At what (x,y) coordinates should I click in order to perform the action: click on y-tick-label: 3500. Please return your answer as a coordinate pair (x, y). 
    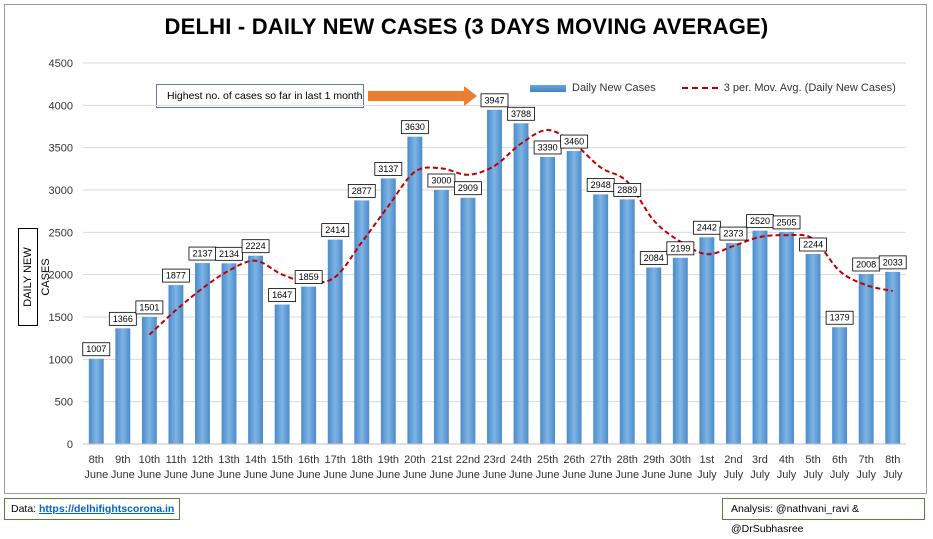
    Looking at the image, I should click on (61, 149).